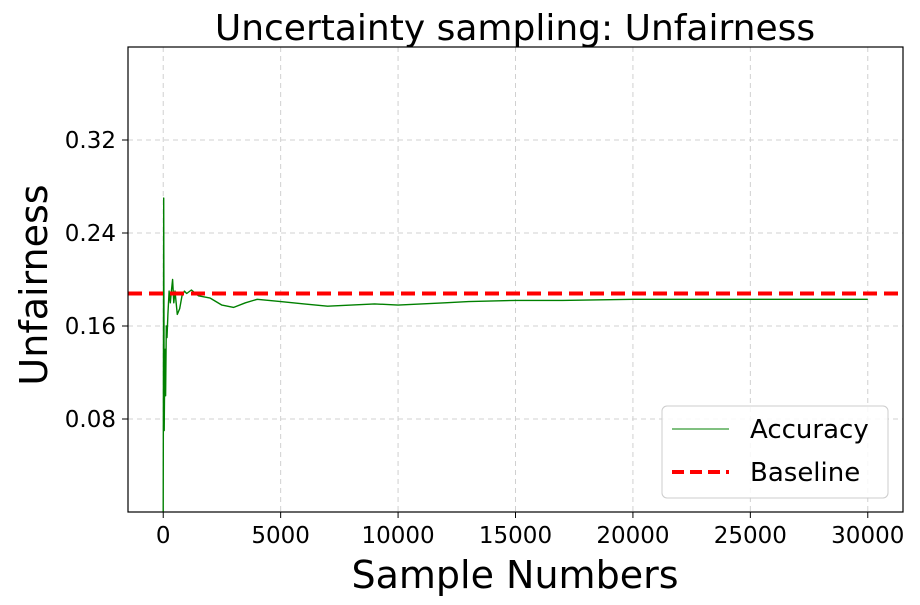 The height and width of the screenshot is (605, 920). I want to click on y-tick-label: 0.08, so click(90, 420).